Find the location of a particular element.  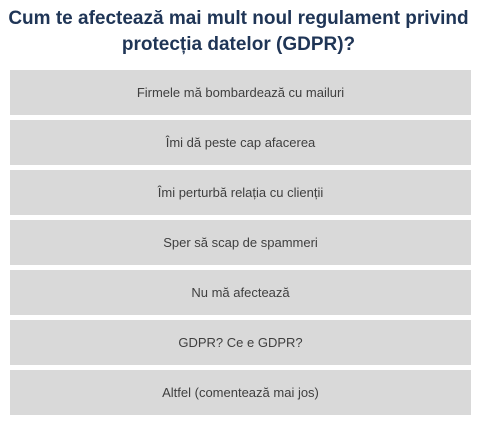

poll-option-business: Îmi dă peste cap afacerea is located at coordinates (240, 142).